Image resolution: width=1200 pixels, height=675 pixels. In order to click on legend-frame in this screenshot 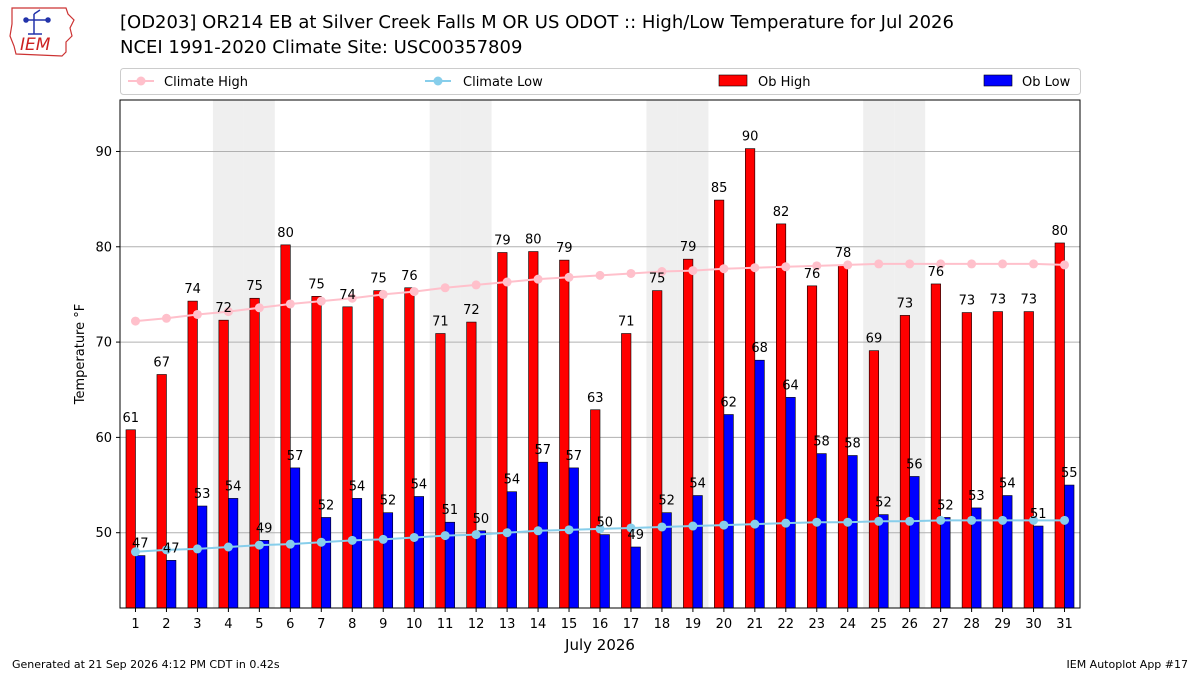, I will do `click(600, 81)`.